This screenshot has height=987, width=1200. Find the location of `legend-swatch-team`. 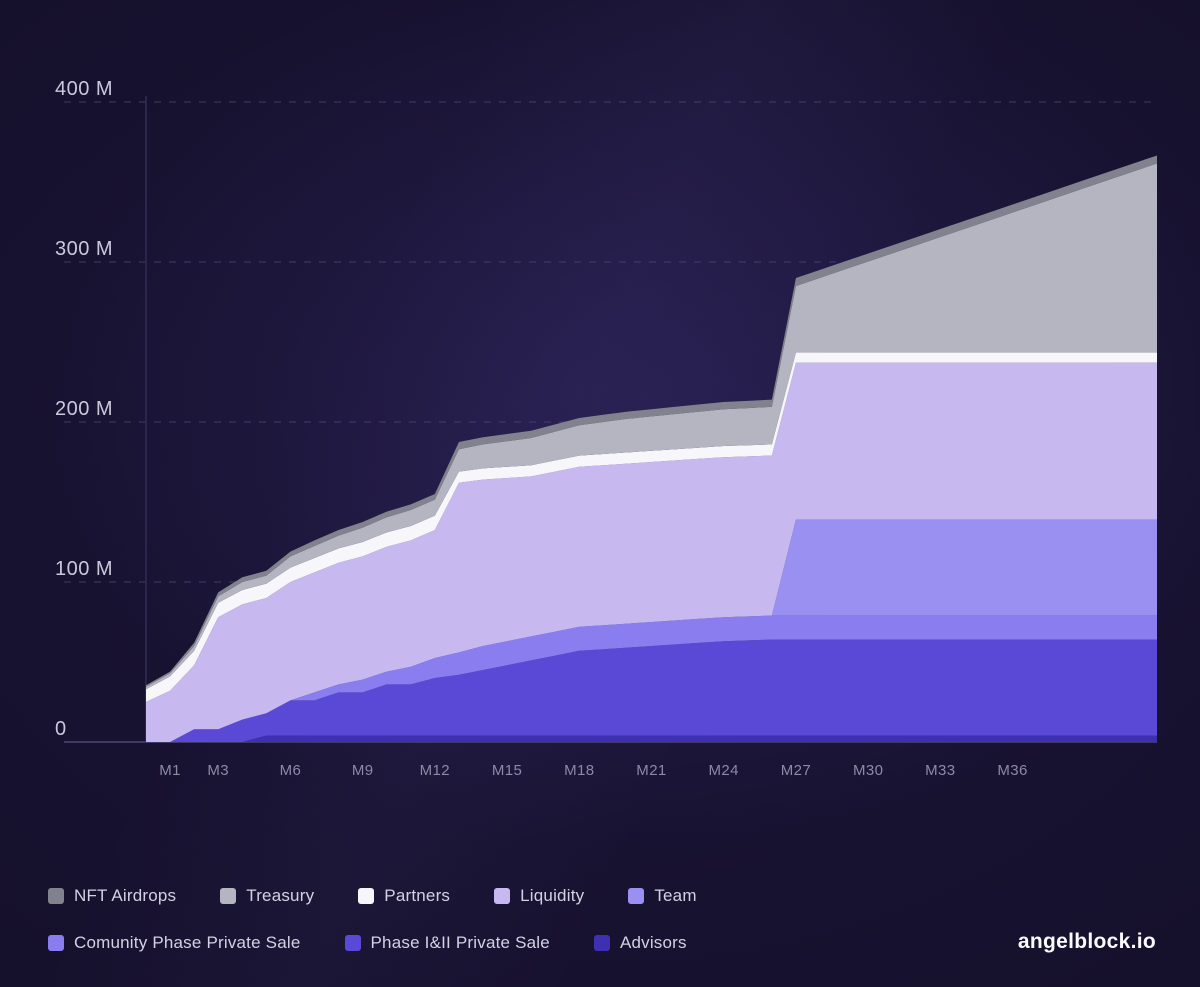

legend-swatch-team is located at coordinates (636, 896).